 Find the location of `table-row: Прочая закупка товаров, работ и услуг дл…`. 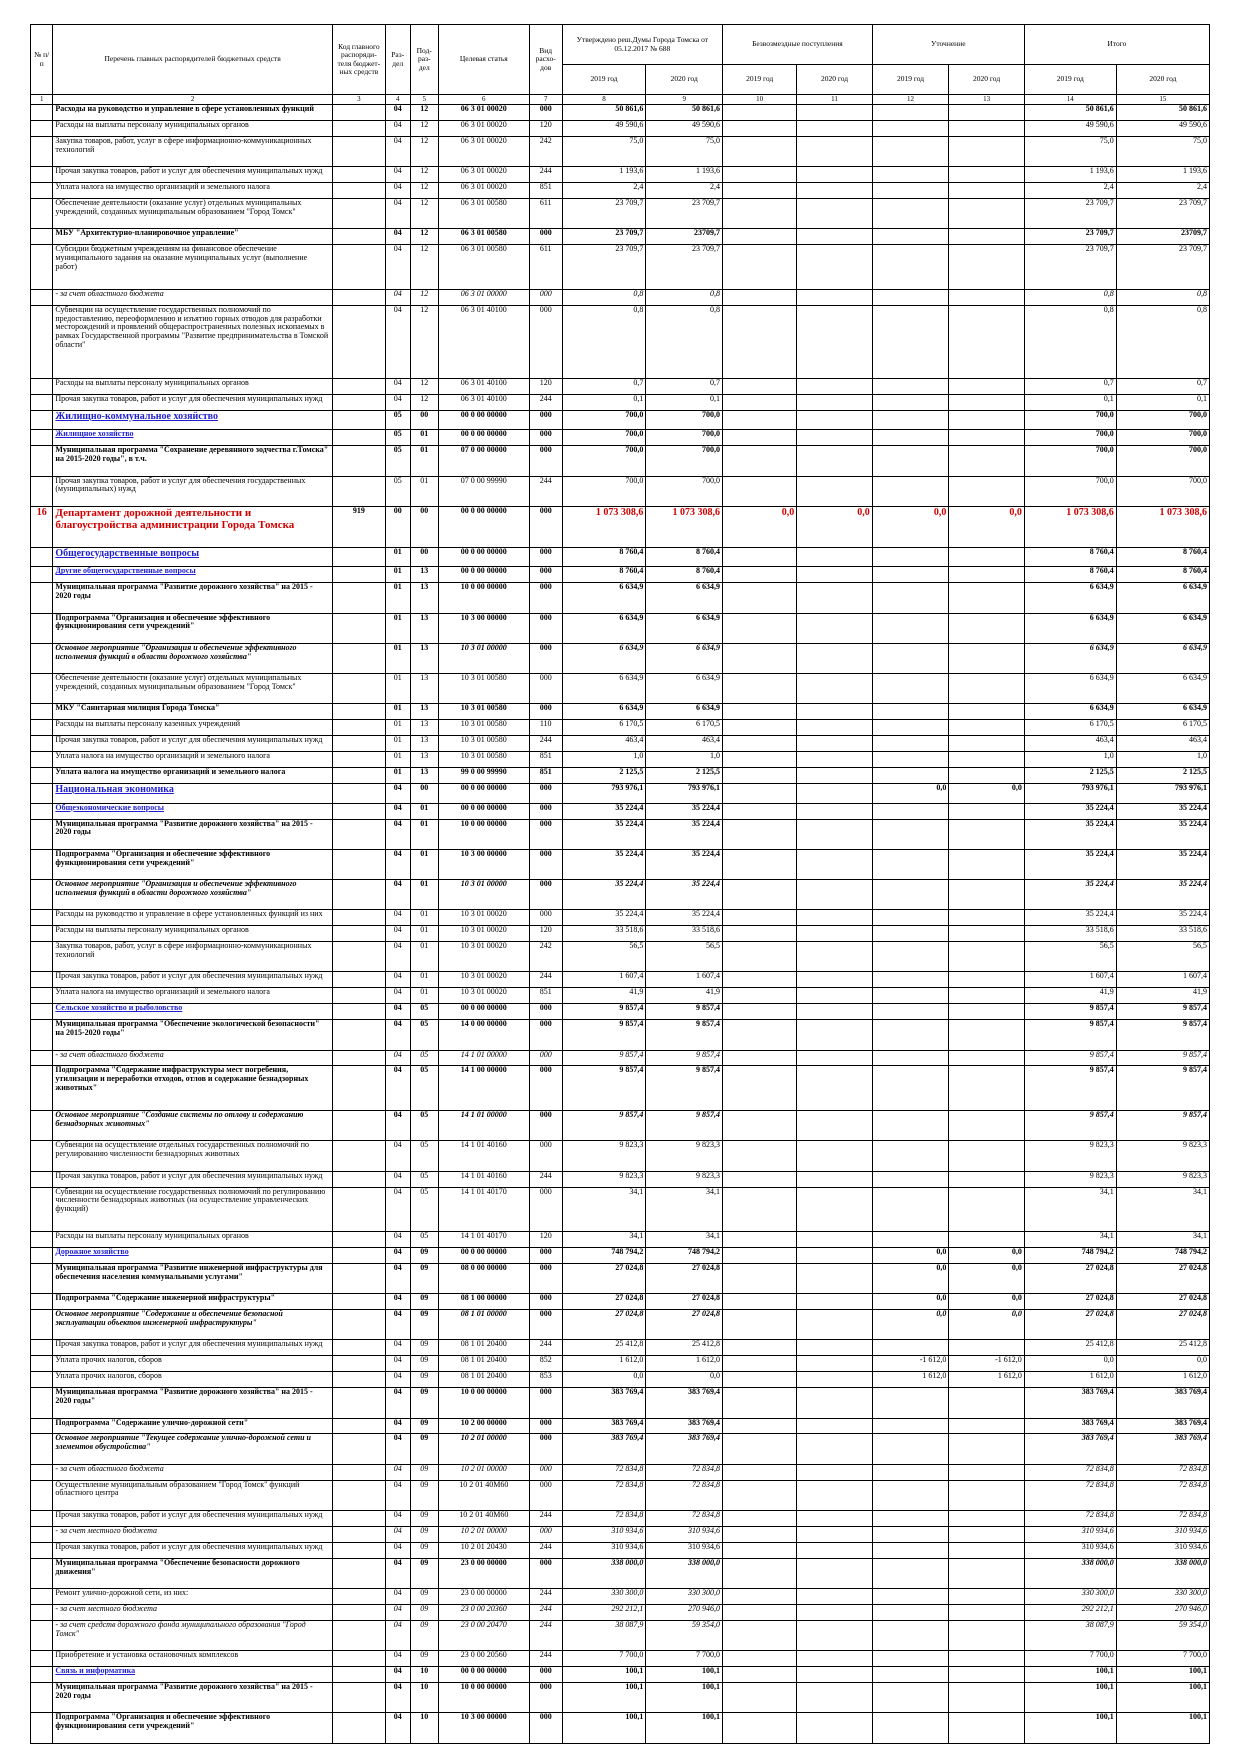

table-row: Прочая закупка товаров, работ и услуг дл… is located at coordinates (620, 744).